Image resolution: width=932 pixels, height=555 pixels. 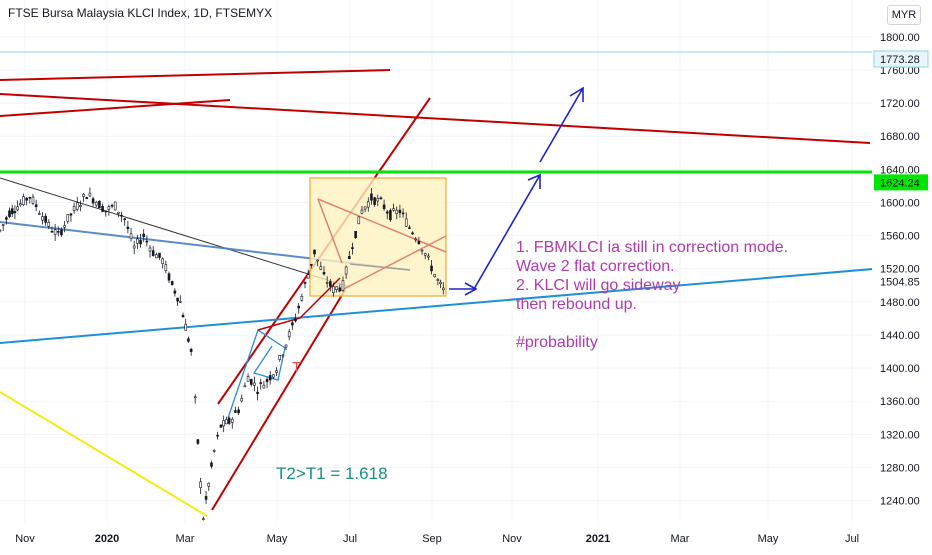 What do you see at coordinates (900, 38) in the screenshot?
I see `y-tick-label: 1800.00` at bounding box center [900, 38].